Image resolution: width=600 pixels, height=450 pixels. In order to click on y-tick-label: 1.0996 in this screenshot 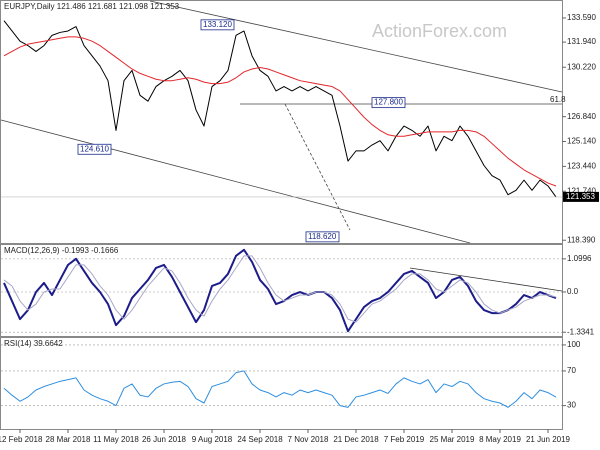, I will do `click(579, 258)`.